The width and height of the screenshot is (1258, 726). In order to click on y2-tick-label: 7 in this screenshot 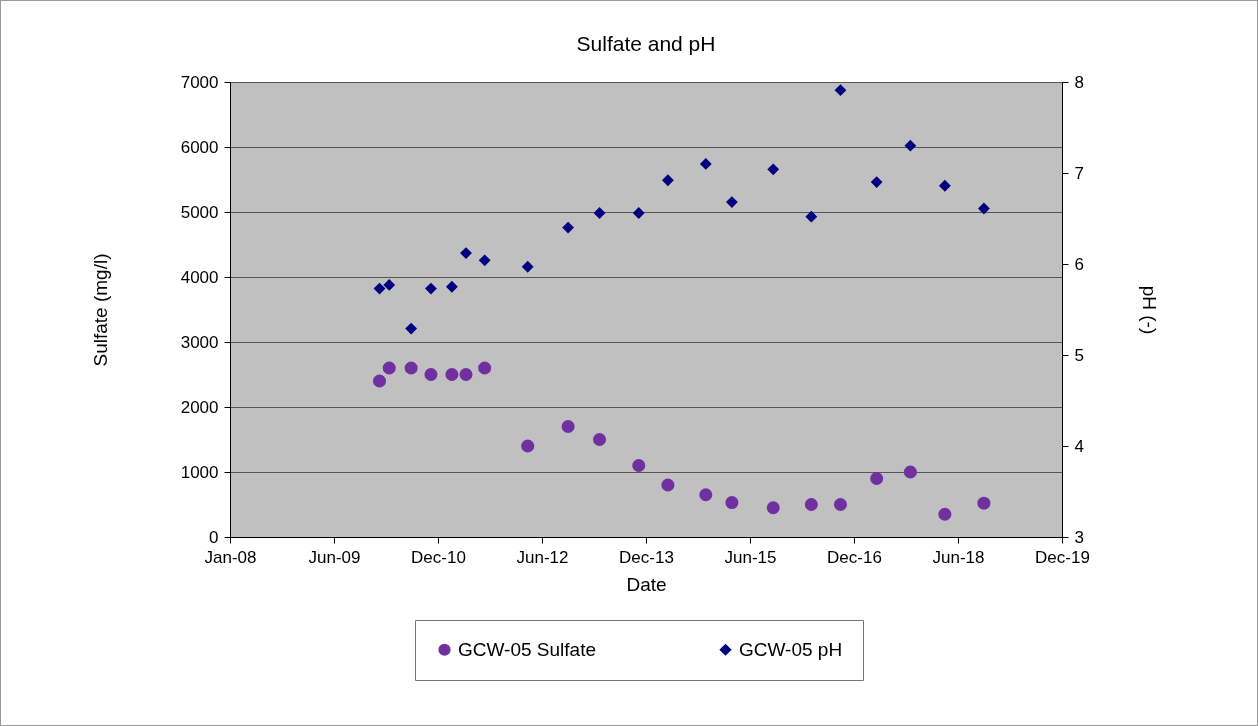, I will do `click(1079, 173)`.